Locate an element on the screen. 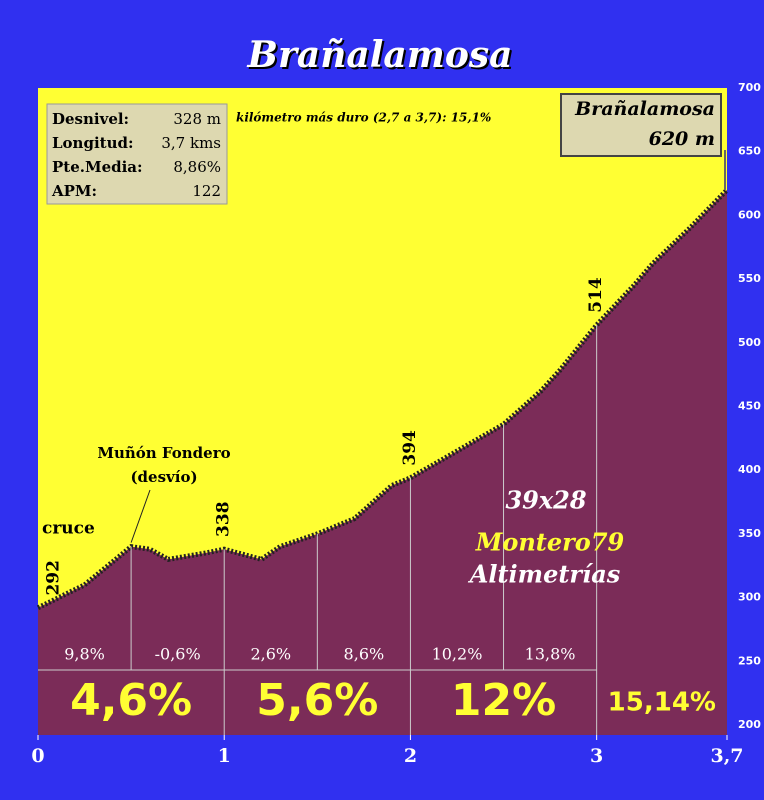 The width and height of the screenshot is (764, 800). summit-box is located at coordinates (641, 125).